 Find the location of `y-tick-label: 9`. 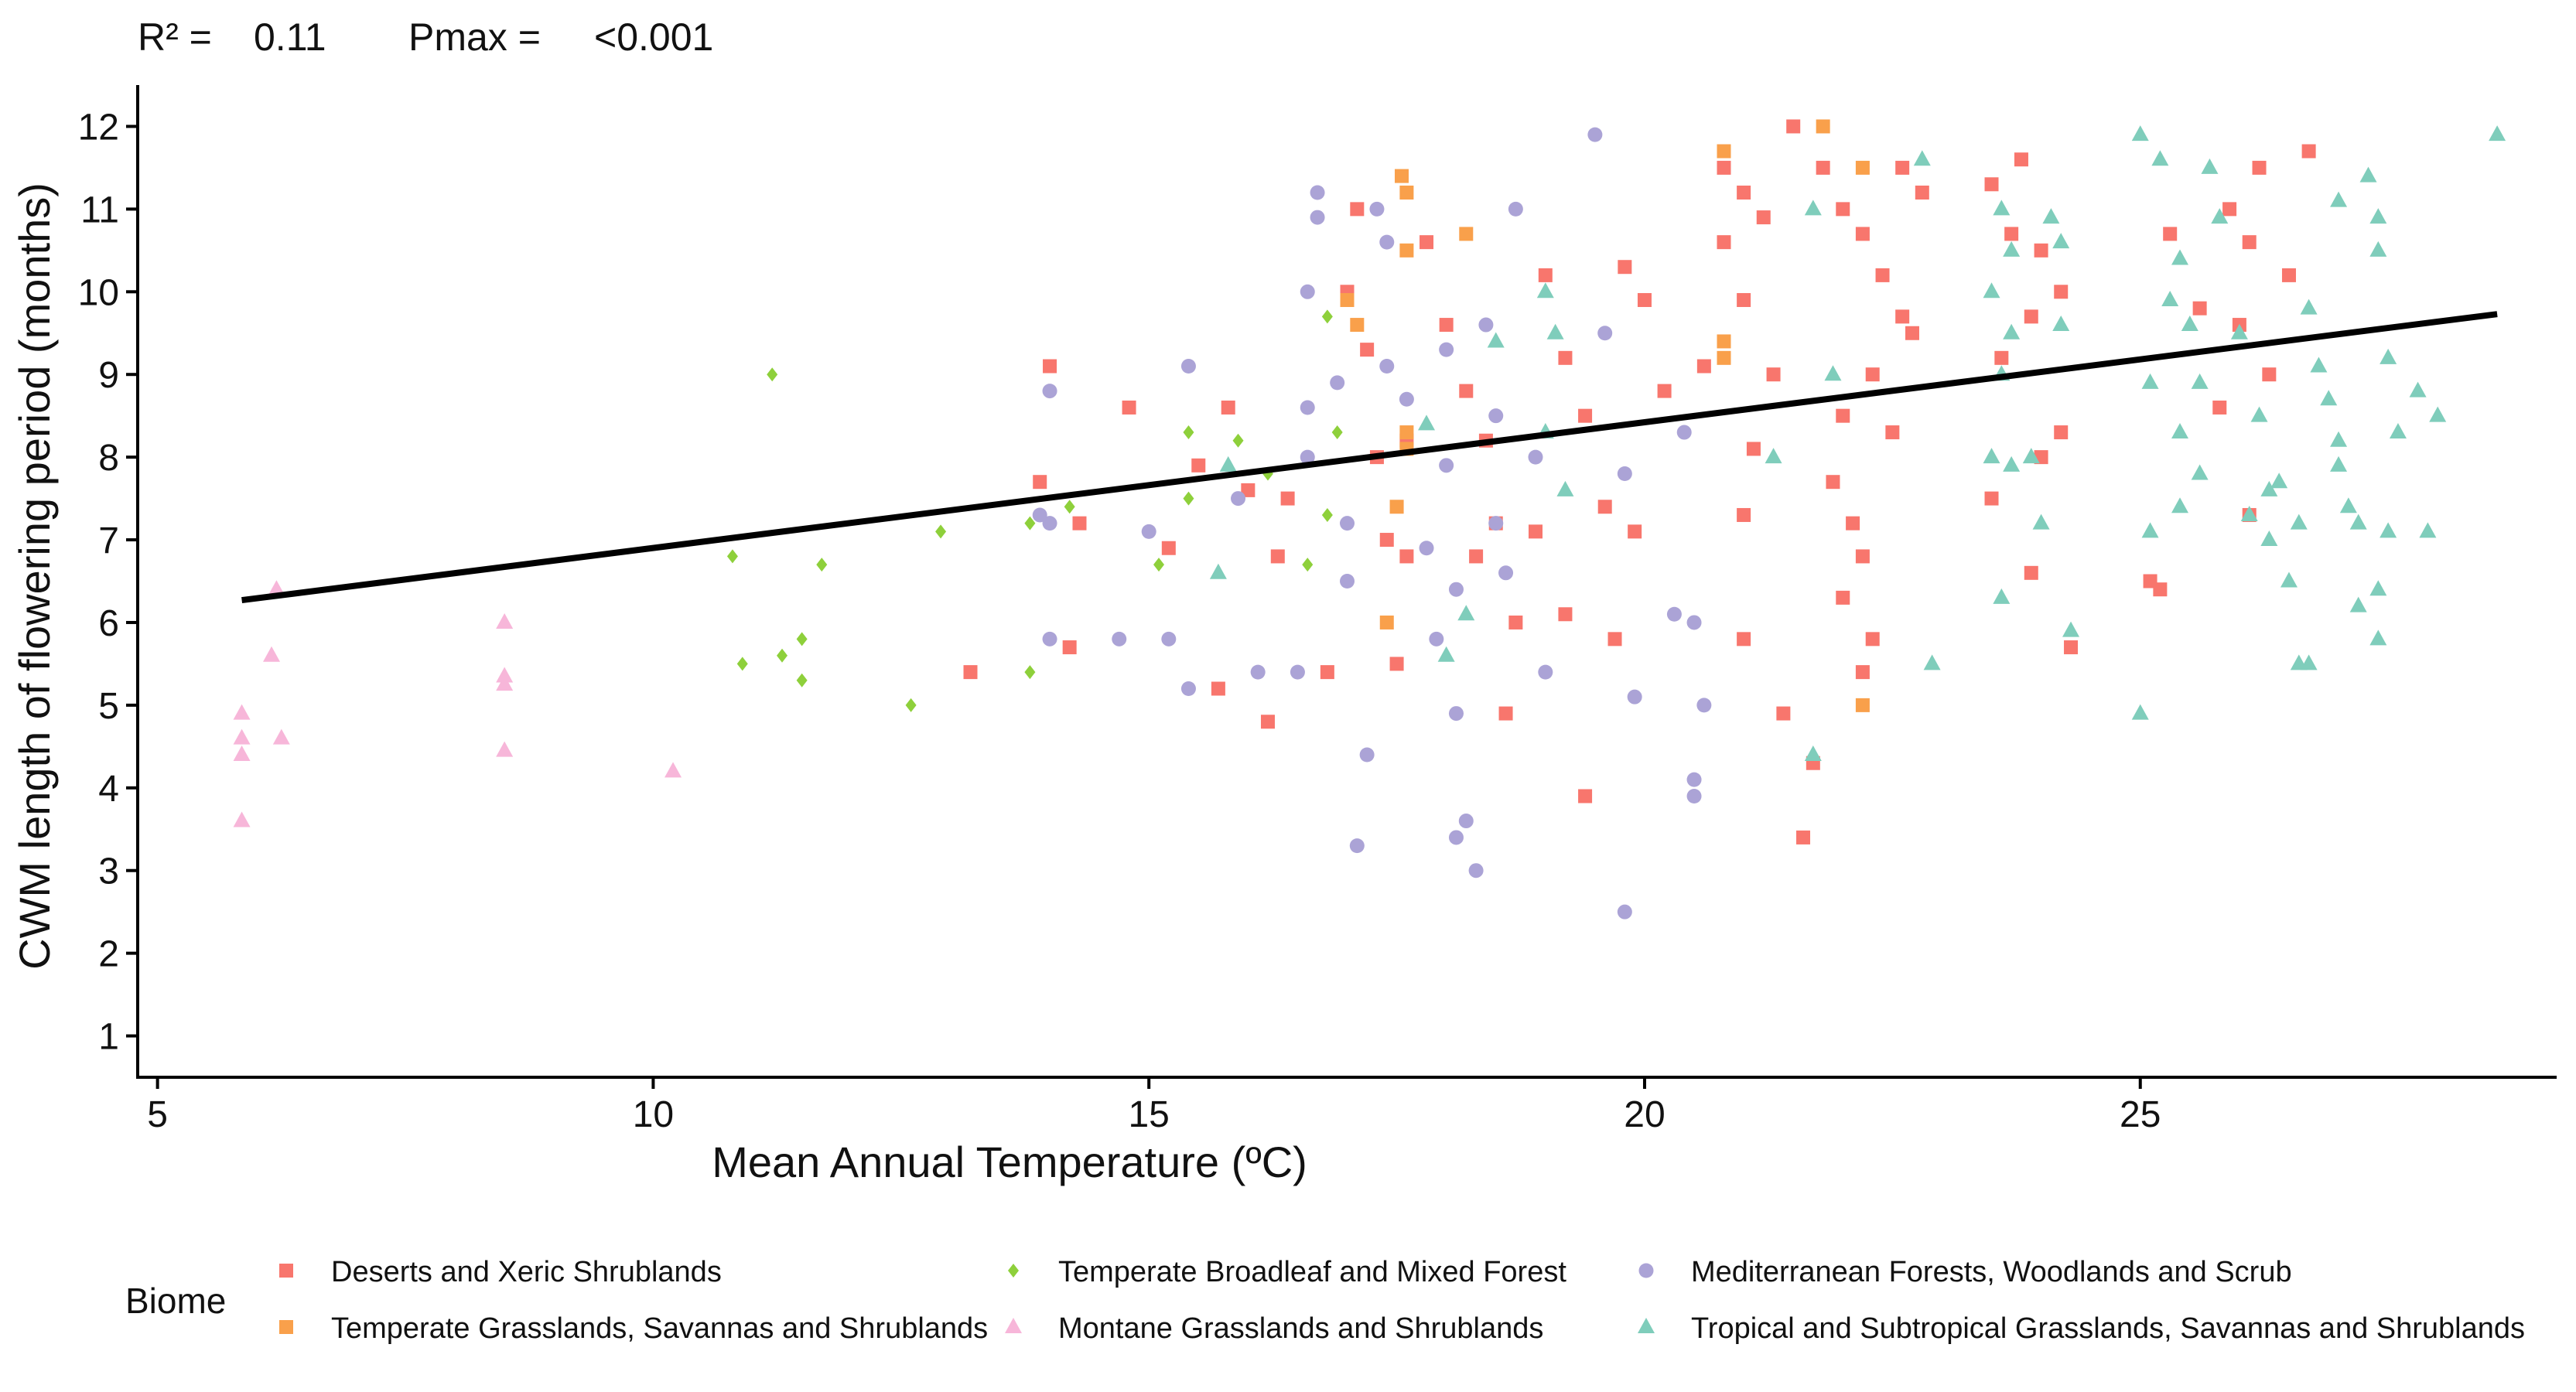

y-tick-label: 9 is located at coordinates (108, 375).